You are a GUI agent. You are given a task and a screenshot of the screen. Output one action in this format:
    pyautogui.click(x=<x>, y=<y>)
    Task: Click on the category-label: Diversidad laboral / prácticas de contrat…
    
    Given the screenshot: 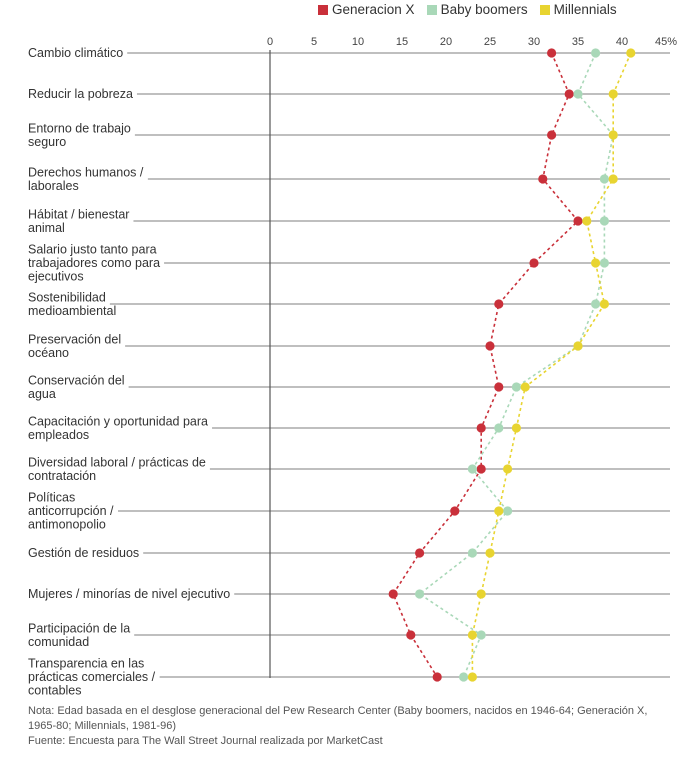 What is the action you would take?
    pyautogui.click(x=117, y=469)
    